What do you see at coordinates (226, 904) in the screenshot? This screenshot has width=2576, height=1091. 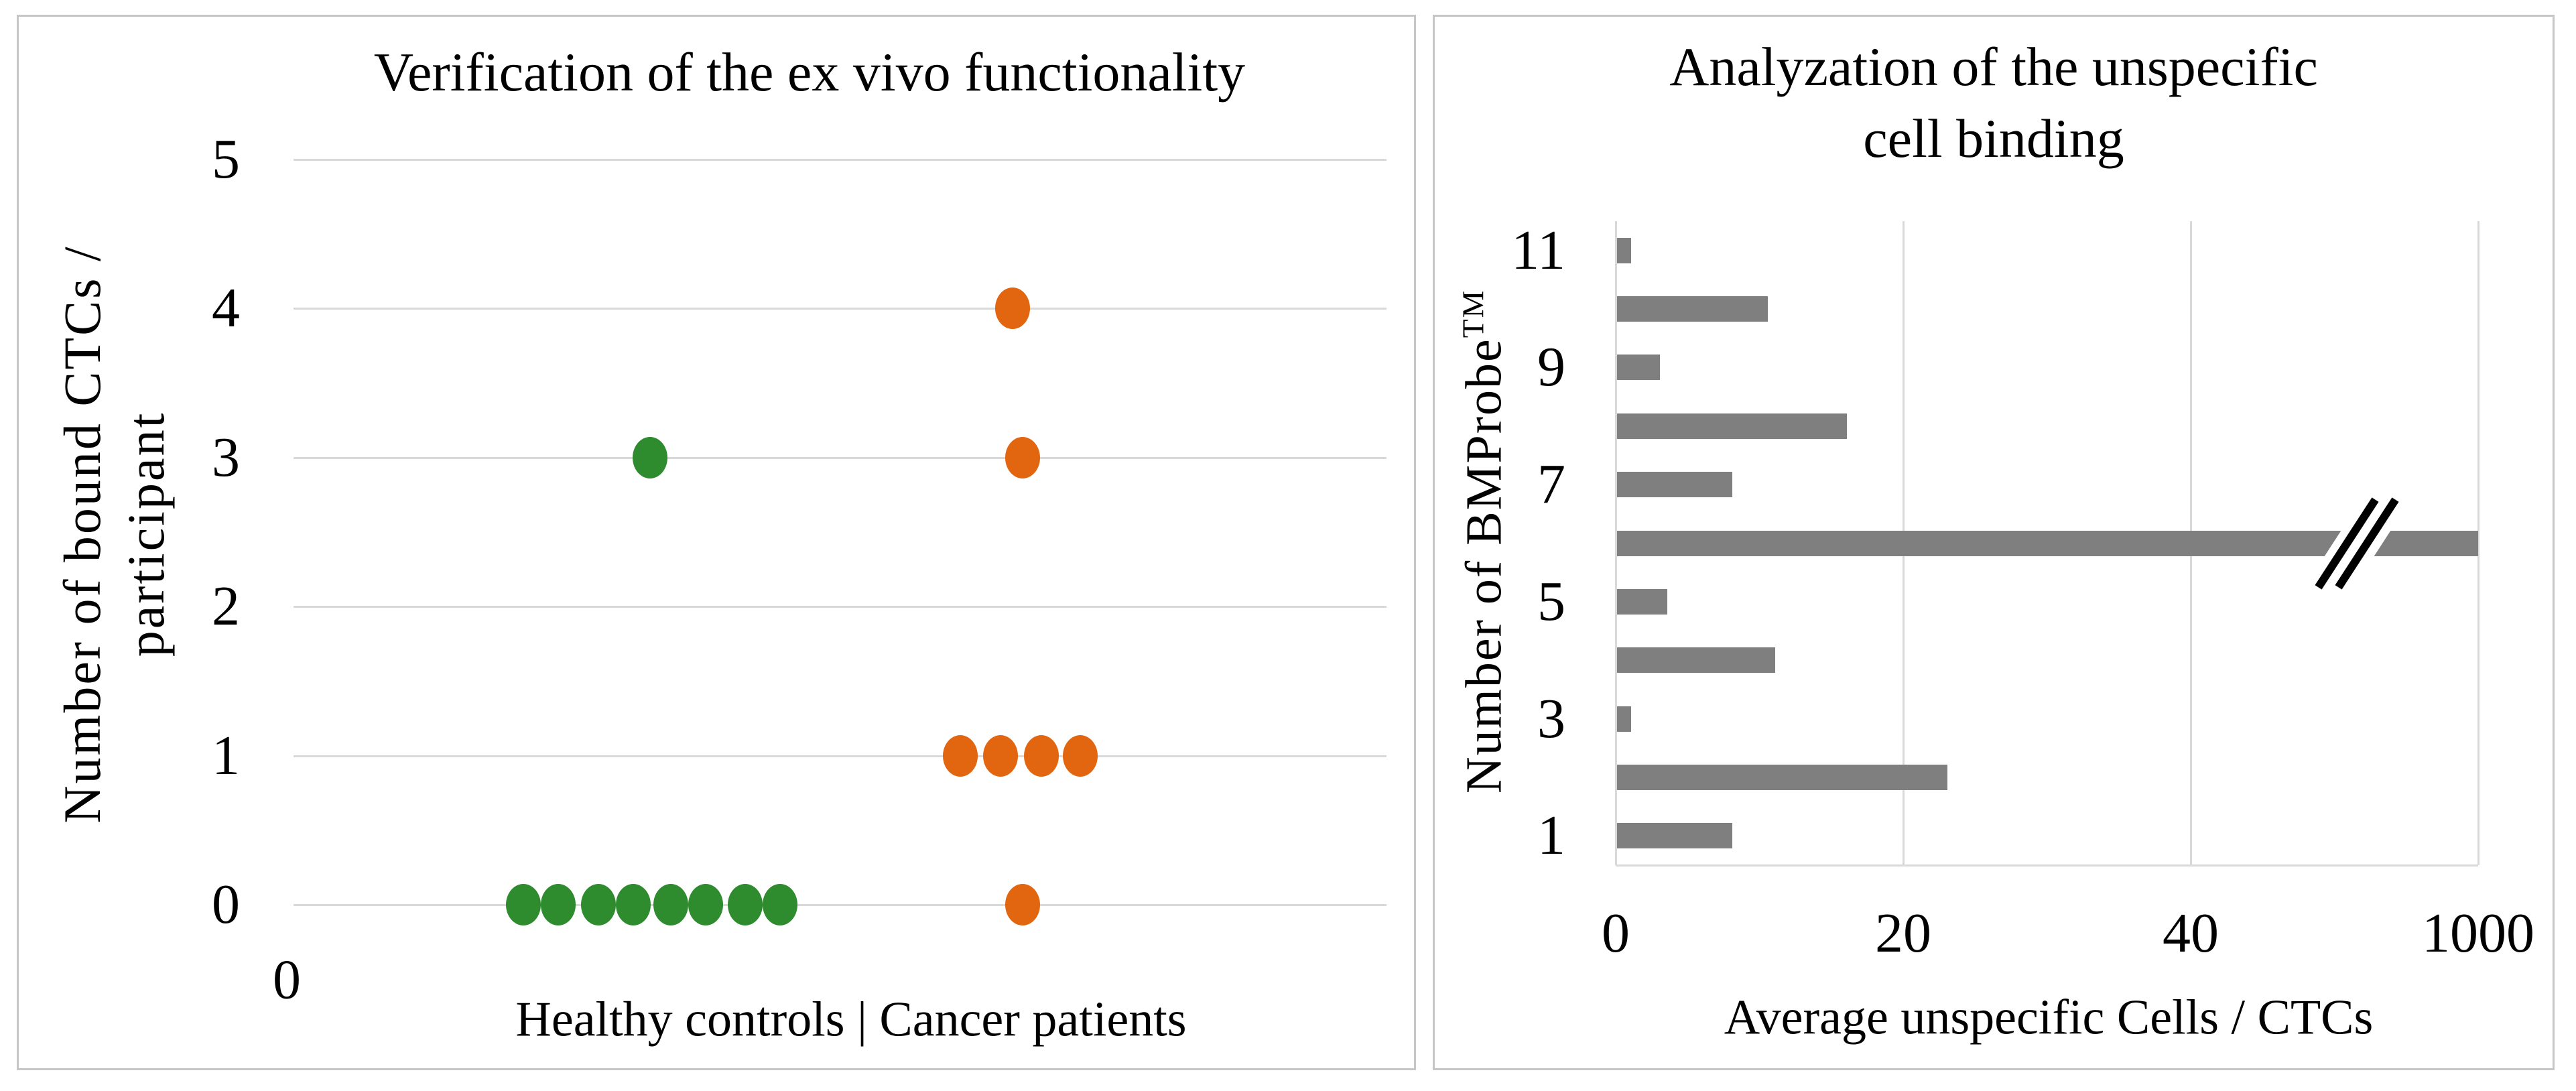 I see `left-y-tick-label-0: 0` at bounding box center [226, 904].